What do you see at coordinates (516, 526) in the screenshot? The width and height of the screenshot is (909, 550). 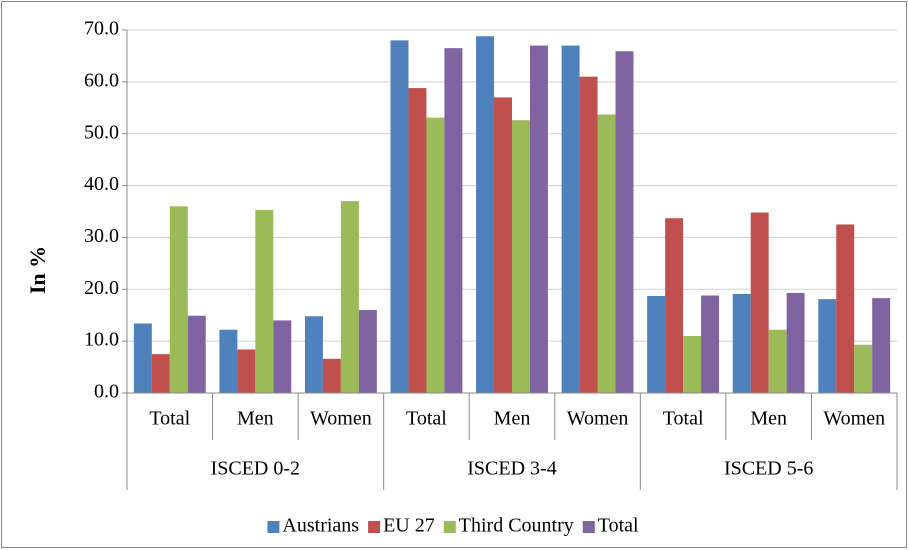 I see `legend-label: Third Country` at bounding box center [516, 526].